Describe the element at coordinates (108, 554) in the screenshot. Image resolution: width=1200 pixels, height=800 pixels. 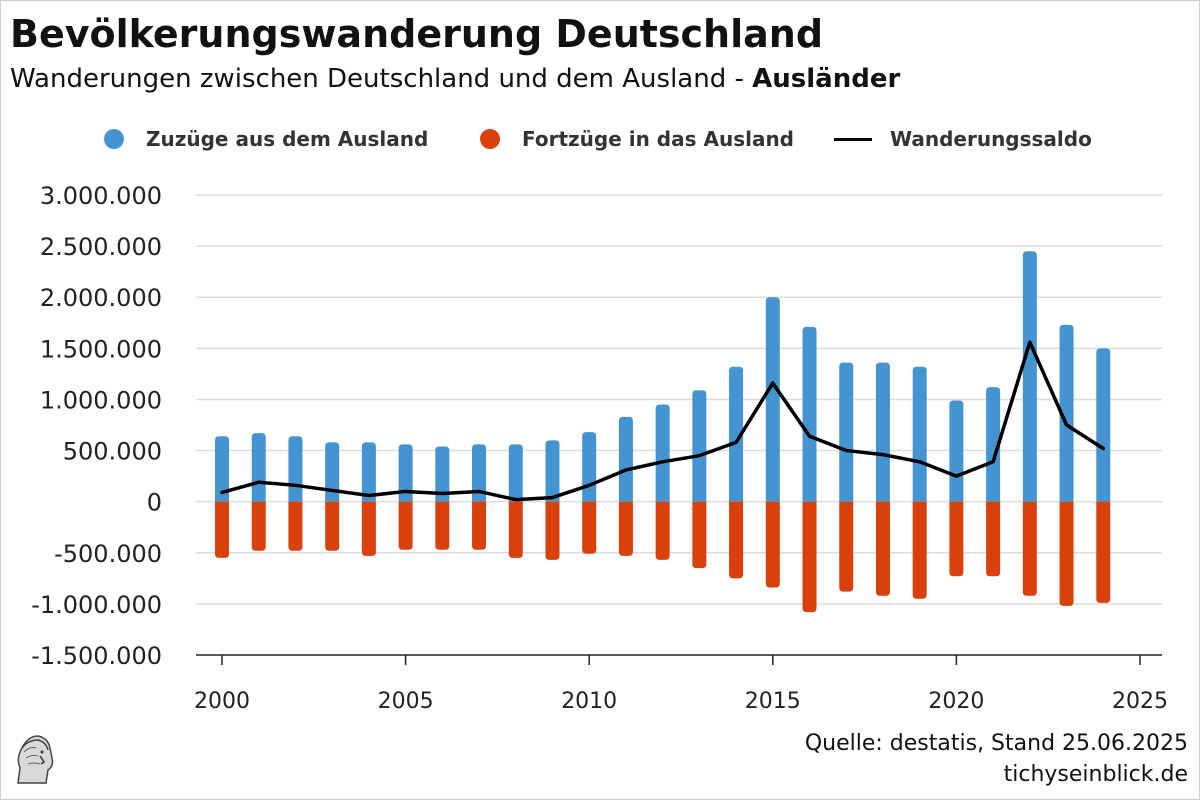
I see `y-tick-label: -500.000` at that location.